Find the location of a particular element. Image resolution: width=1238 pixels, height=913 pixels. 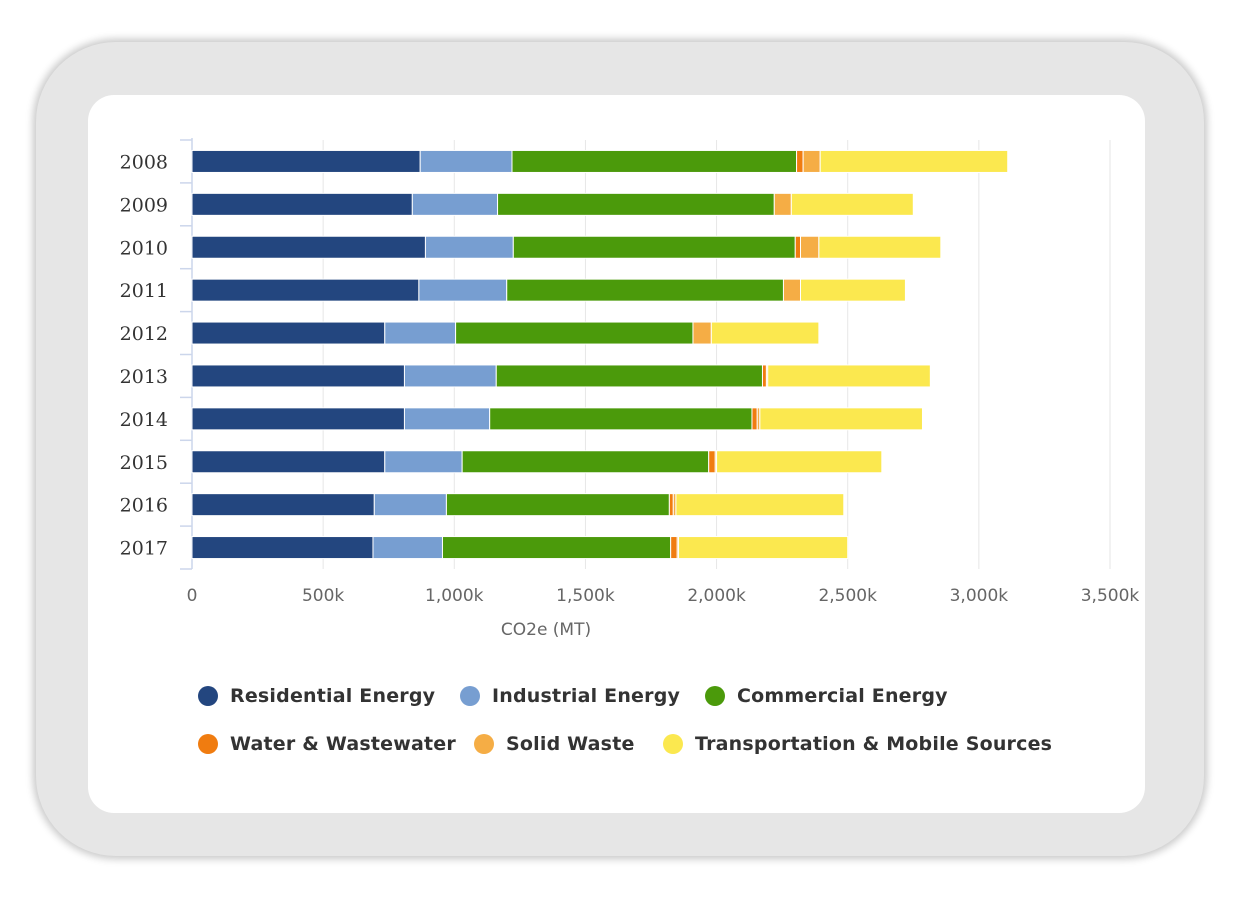

legend-item: Commercial Energy is located at coordinates (826, 696).